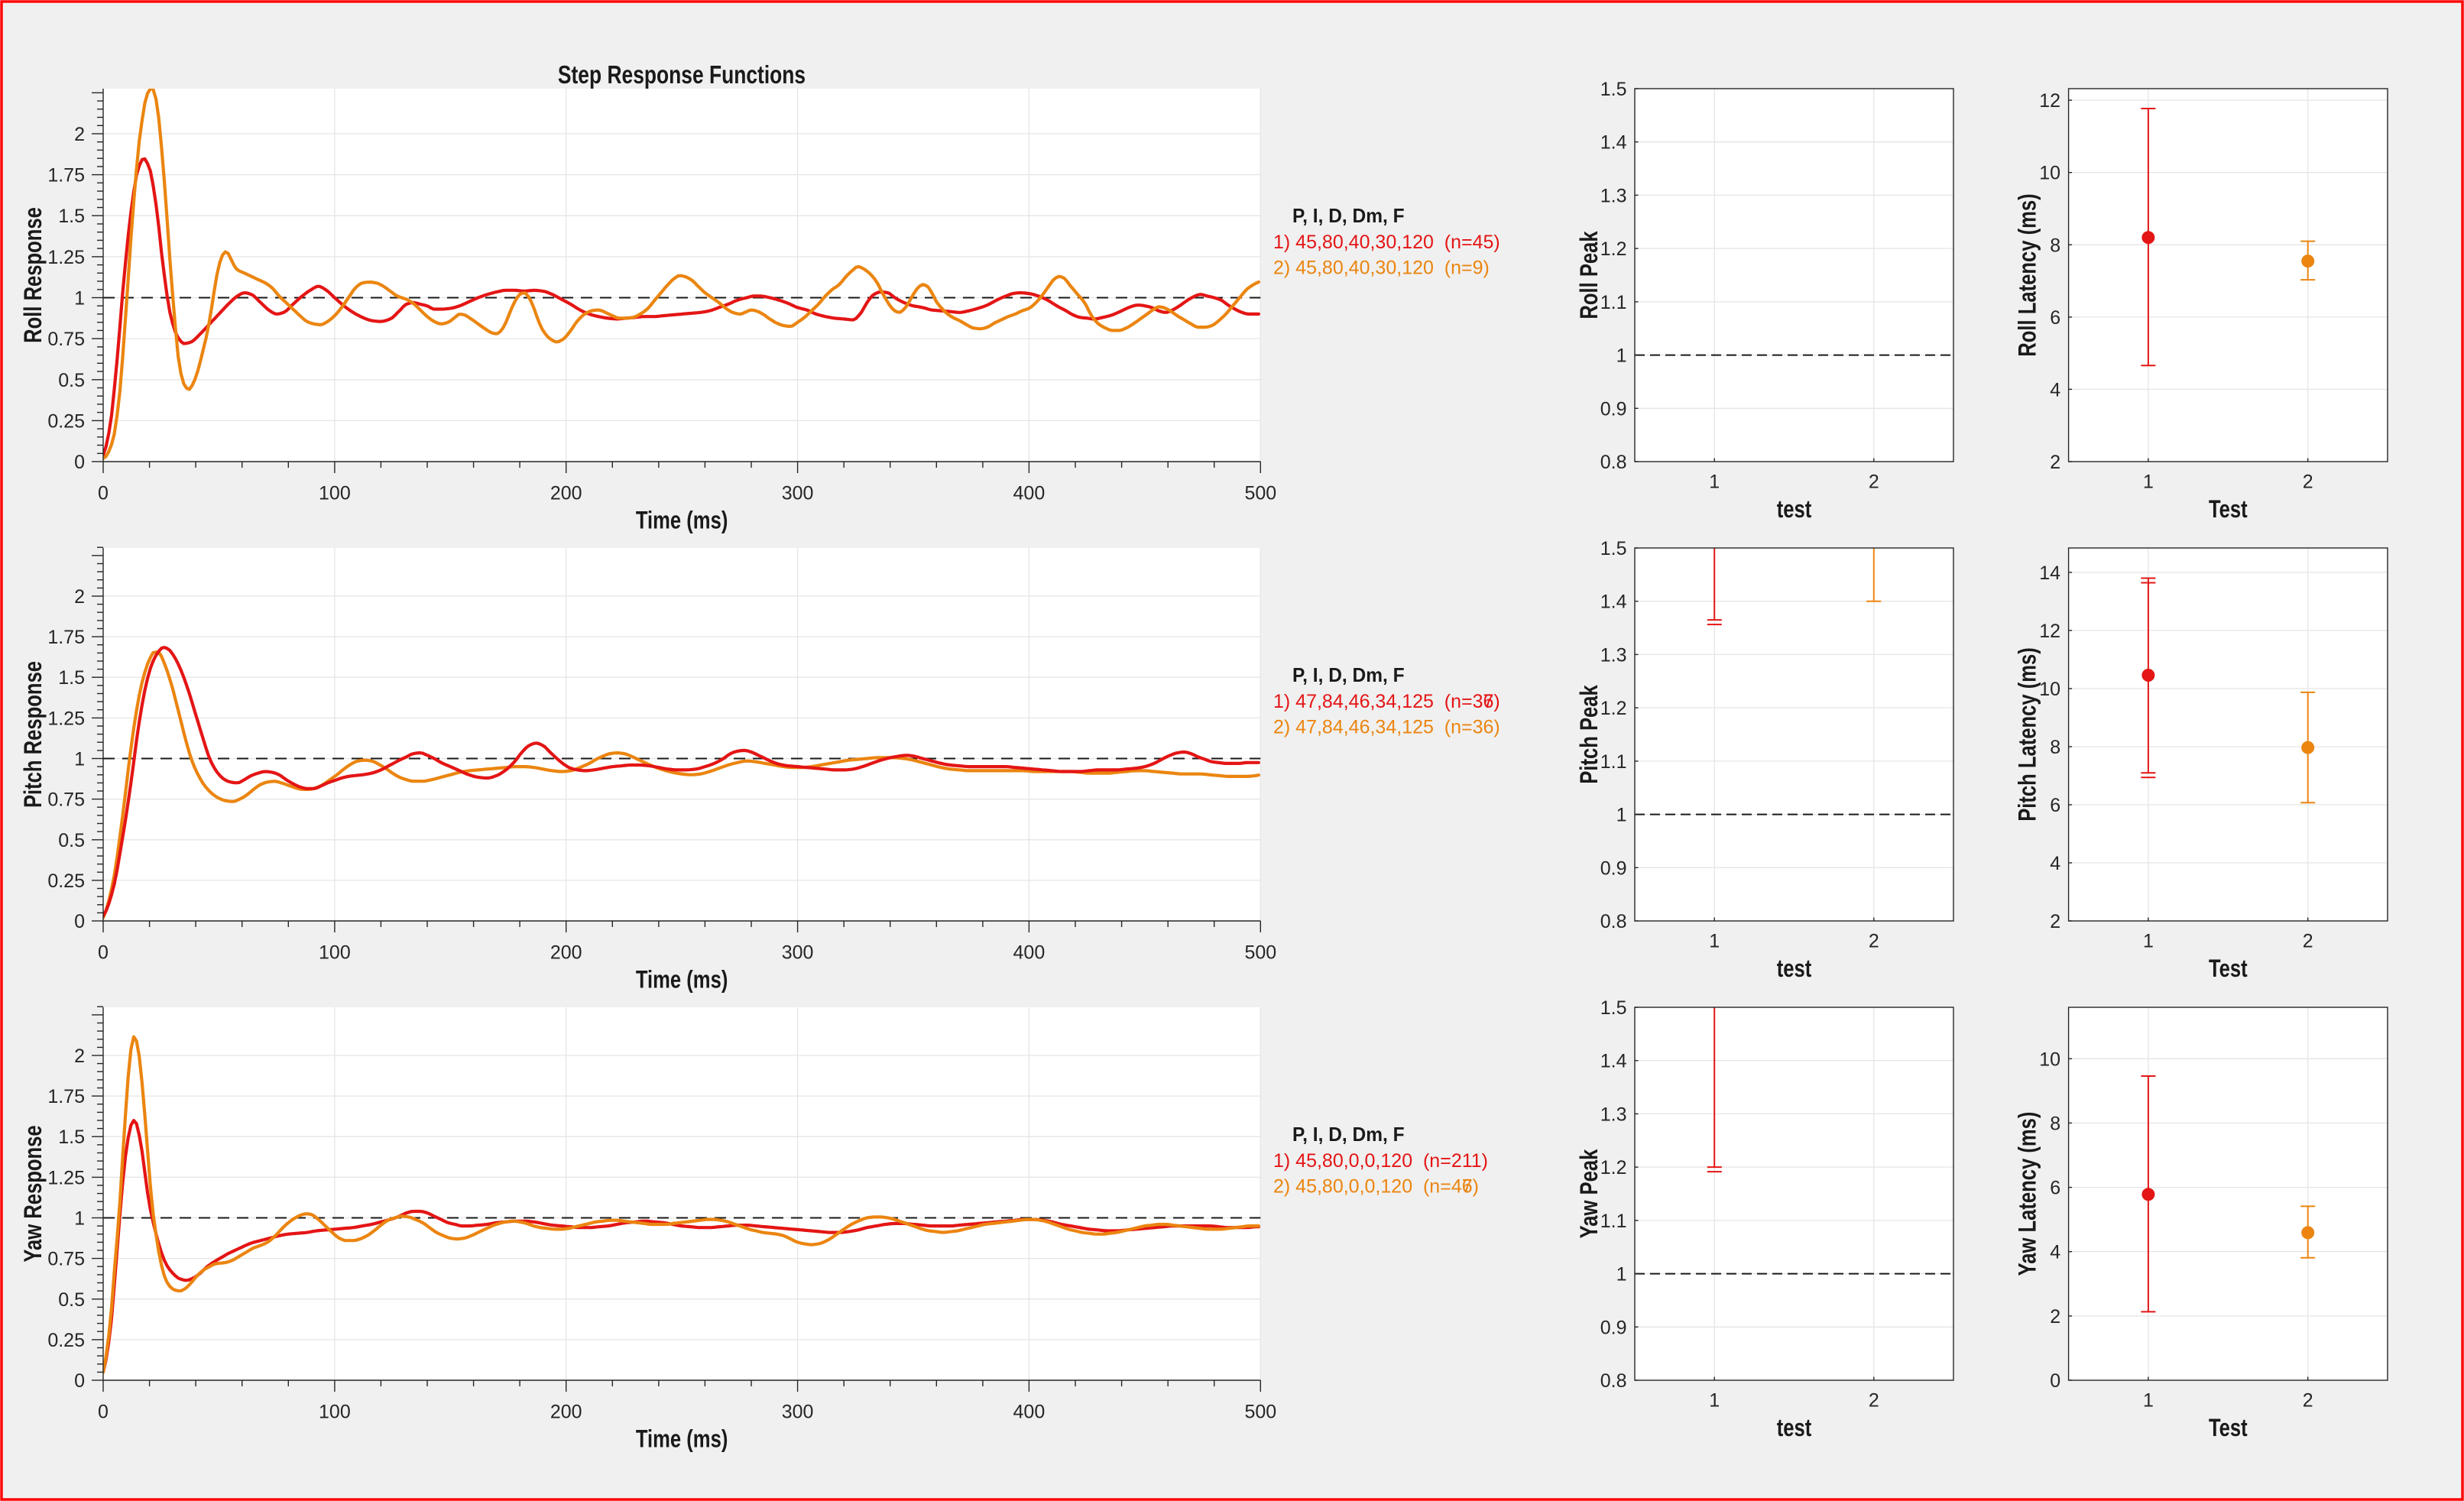 Image resolution: width=2464 pixels, height=1501 pixels. I want to click on svg-text: 2) 45,80,0,0,120 (n=46), so click(1376, 1187).